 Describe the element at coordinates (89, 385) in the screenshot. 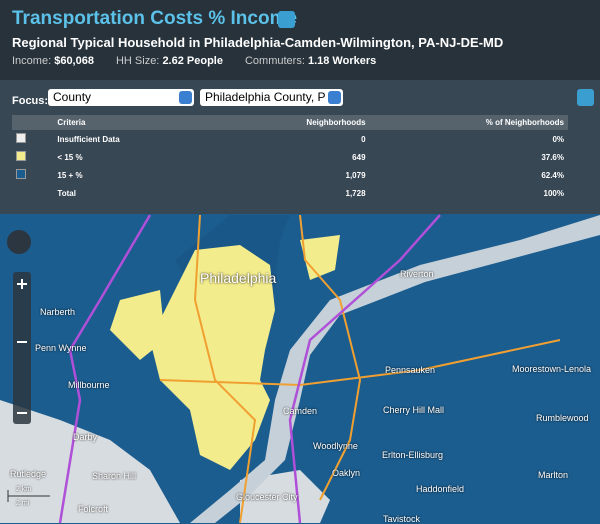

I see `map-label: Millbourne` at that location.